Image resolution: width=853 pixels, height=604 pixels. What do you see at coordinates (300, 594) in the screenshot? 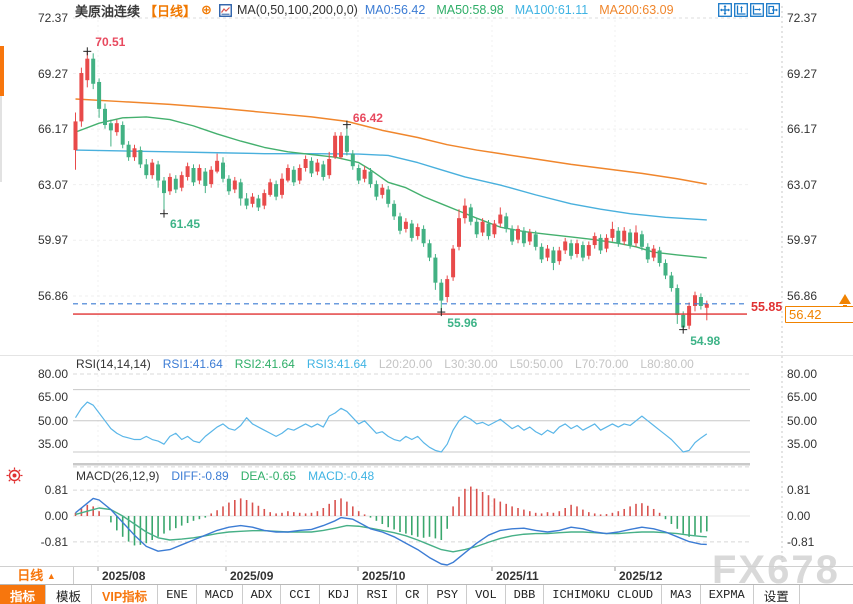
I see `indicator-button-cci: CCI` at bounding box center [300, 594].